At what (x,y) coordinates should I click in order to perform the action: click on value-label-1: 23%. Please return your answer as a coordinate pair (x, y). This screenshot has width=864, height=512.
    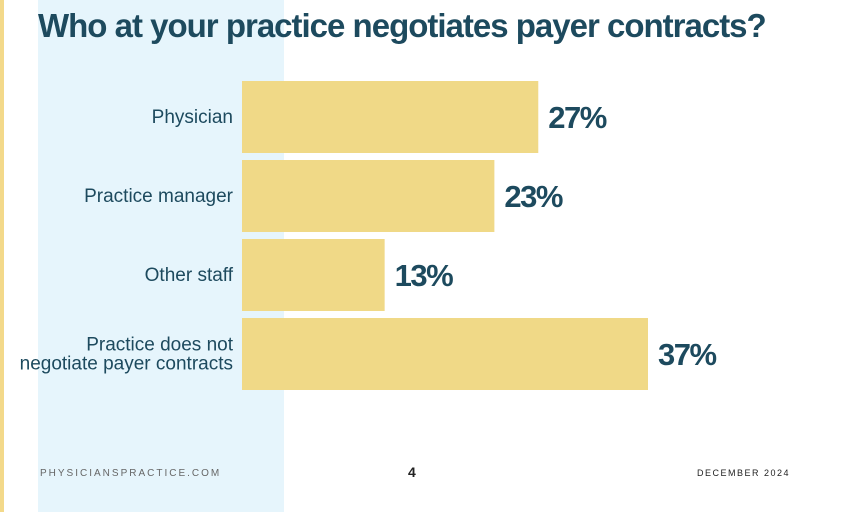
    Looking at the image, I should click on (533, 196).